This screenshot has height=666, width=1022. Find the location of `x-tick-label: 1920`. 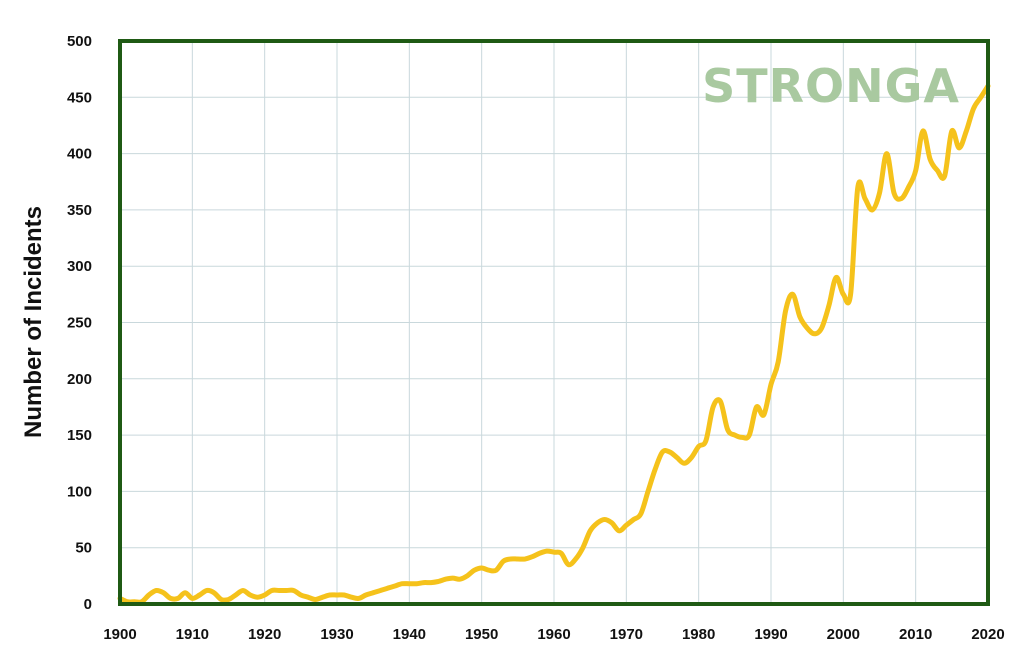

x-tick-label: 1920 is located at coordinates (264, 634).